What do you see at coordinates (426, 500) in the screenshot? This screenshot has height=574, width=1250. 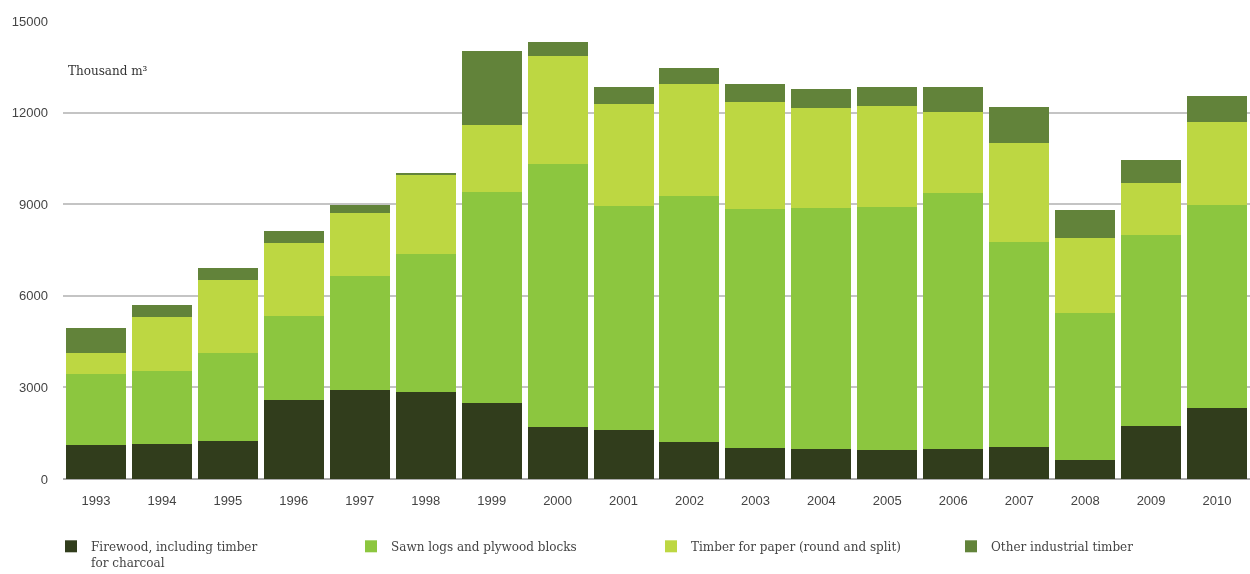 I see `x-tick-label: 1998` at bounding box center [426, 500].